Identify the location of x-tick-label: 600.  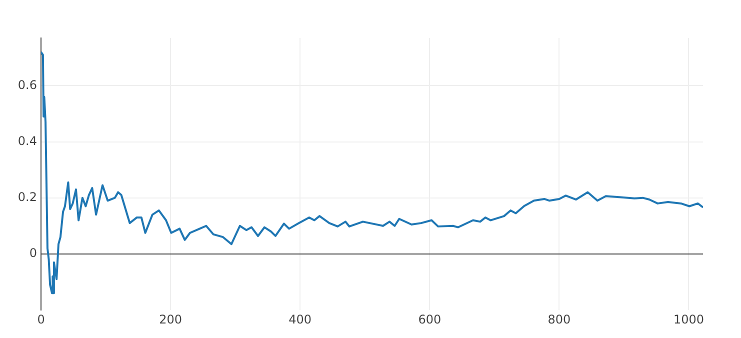
(430, 319).